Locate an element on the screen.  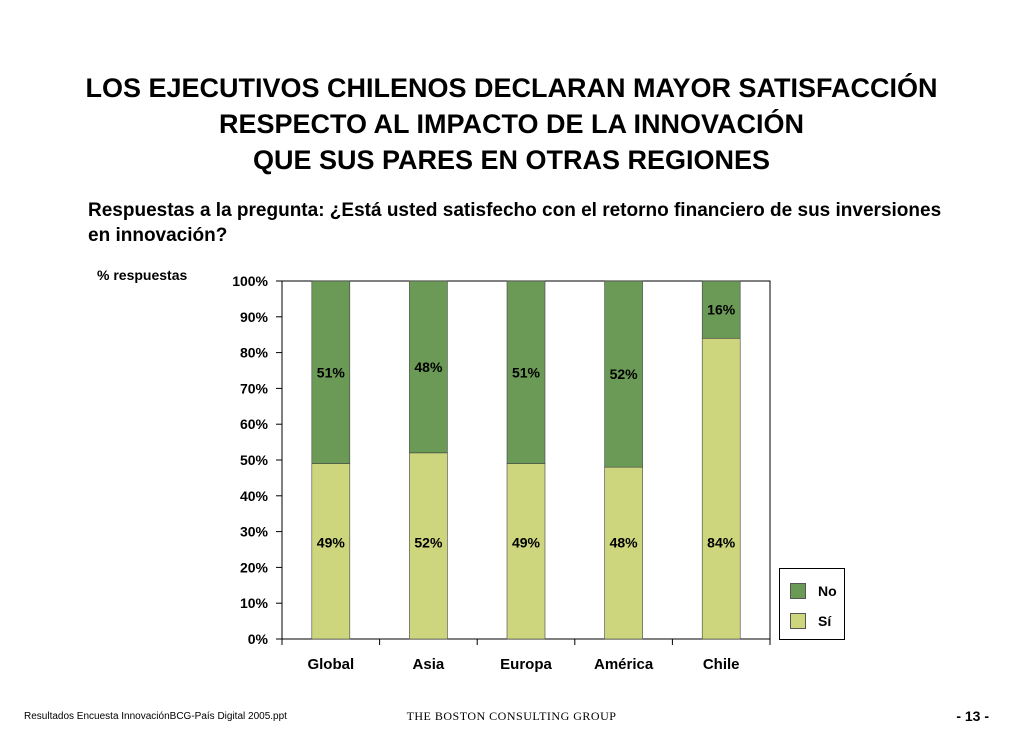
y-tick-label: 60% is located at coordinates (254, 424).